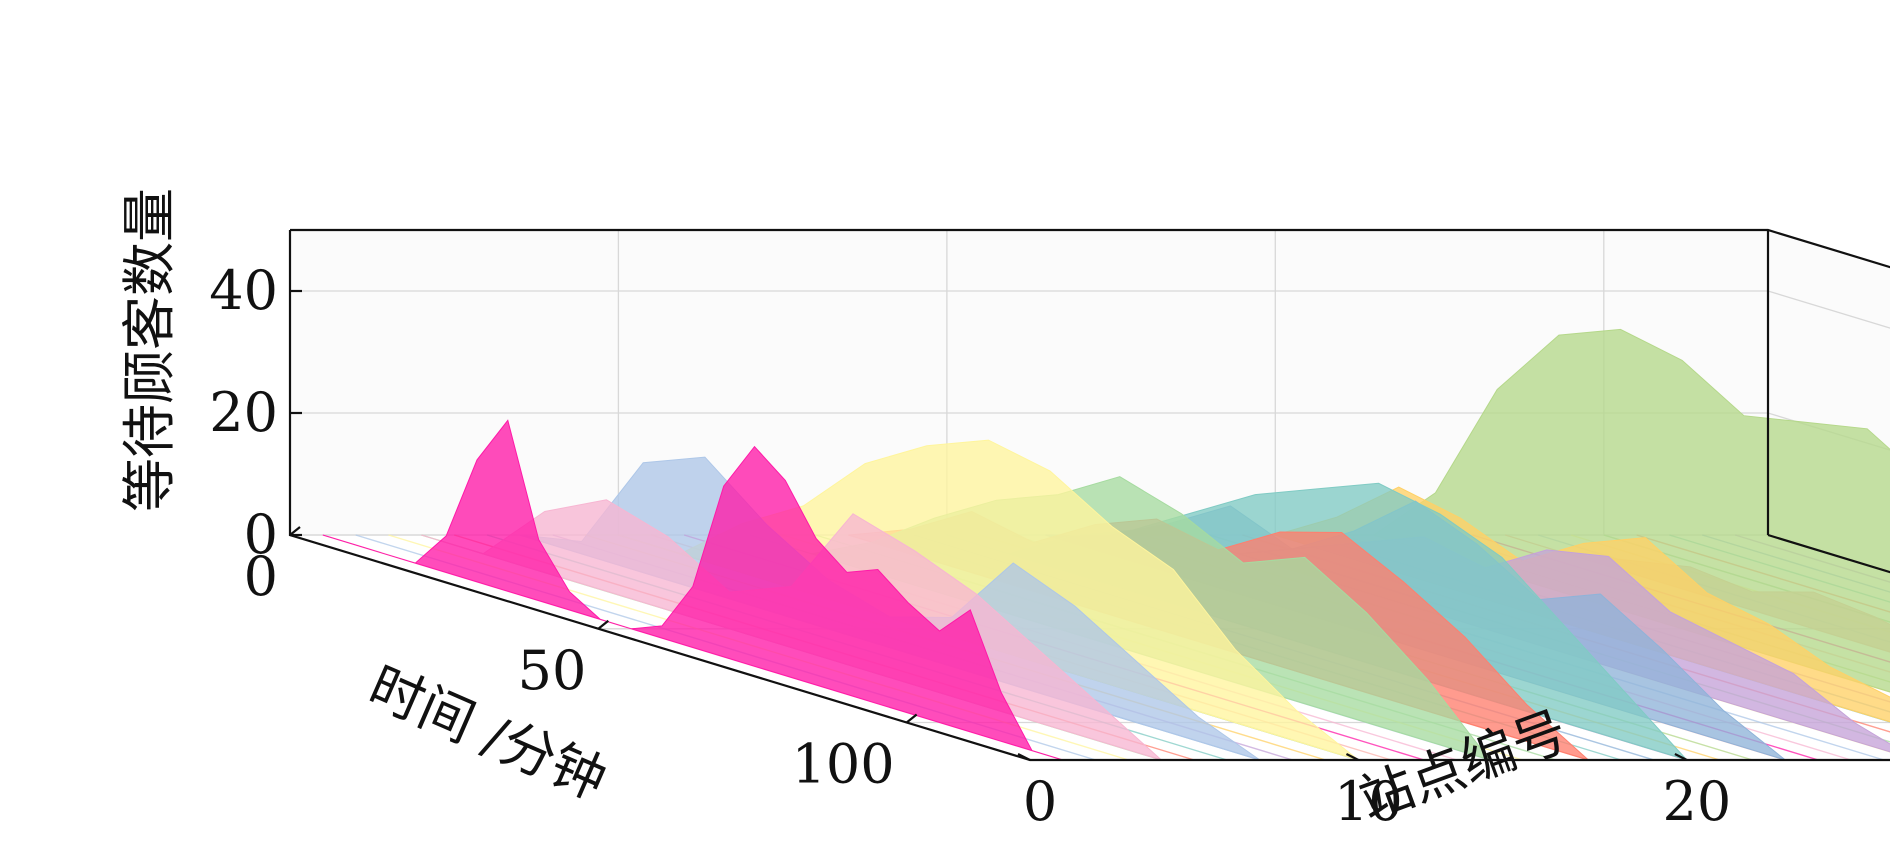  I want to click on x-tick-label: 100, so click(843, 764).